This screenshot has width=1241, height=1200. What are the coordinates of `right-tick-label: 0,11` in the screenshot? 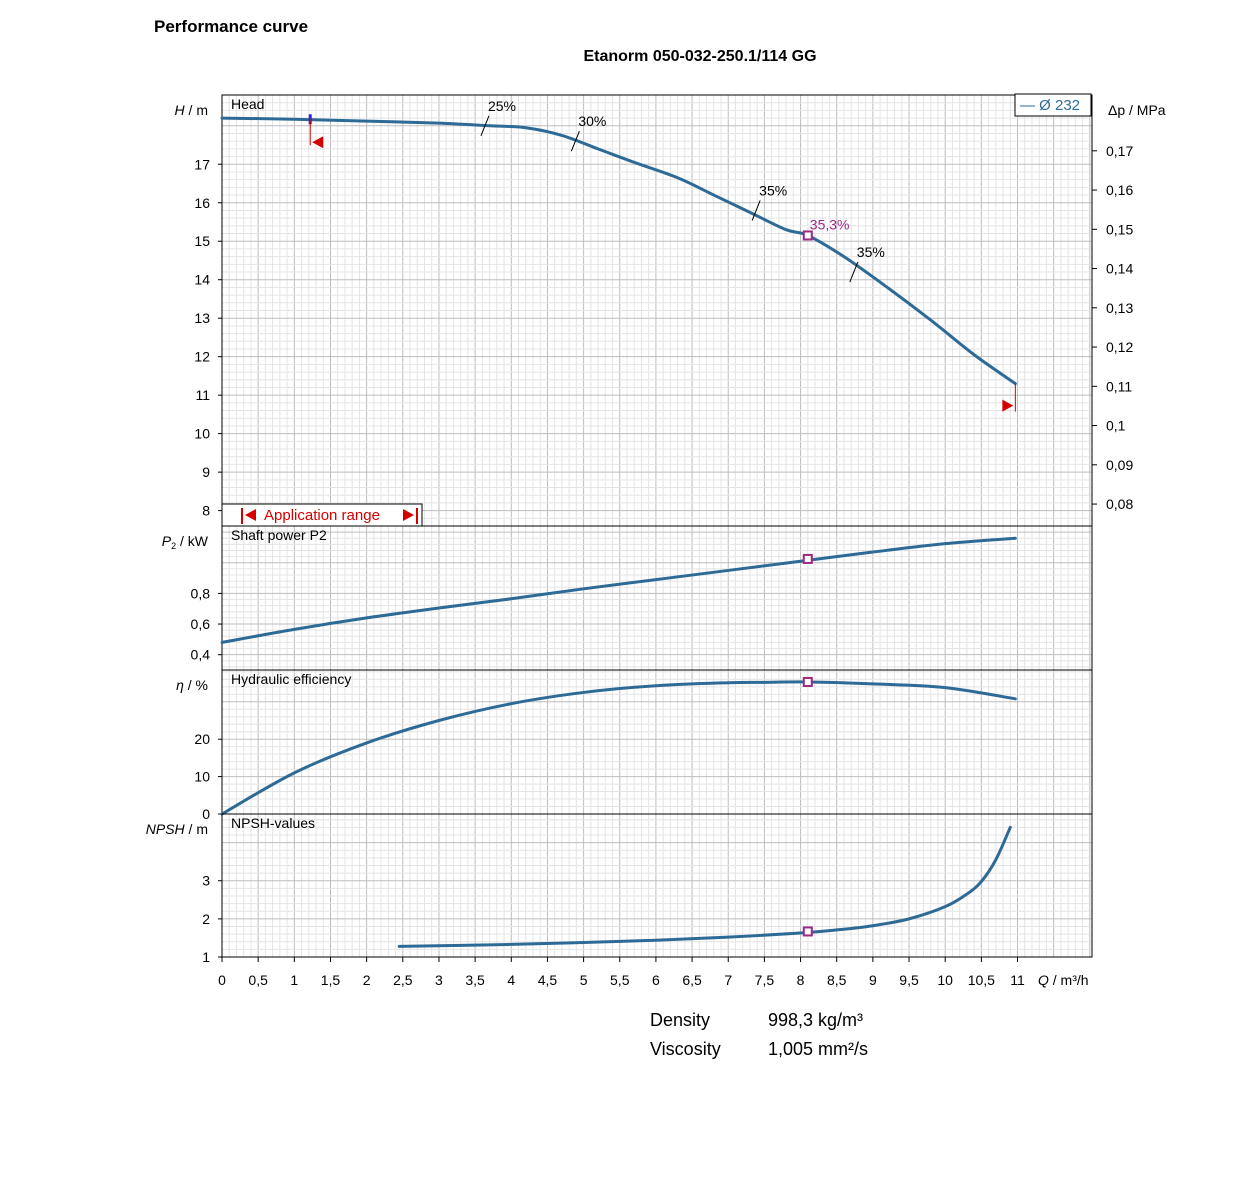 It's located at (1119, 386).